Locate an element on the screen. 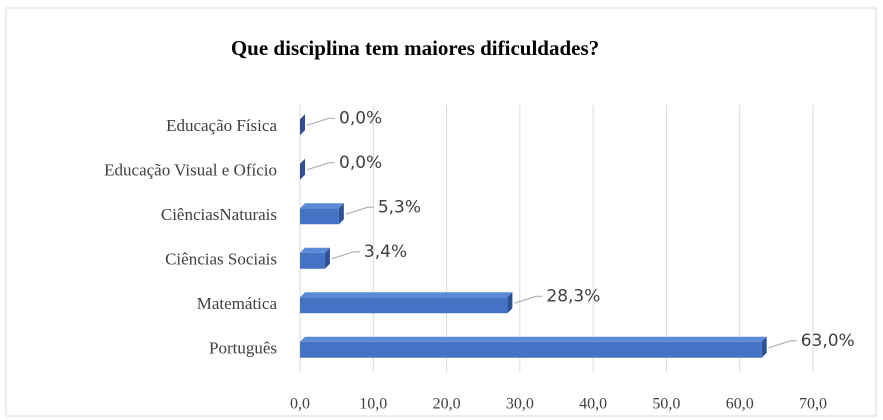 This screenshot has width=883, height=420. x-tick-label: 30,0 is located at coordinates (520, 404).